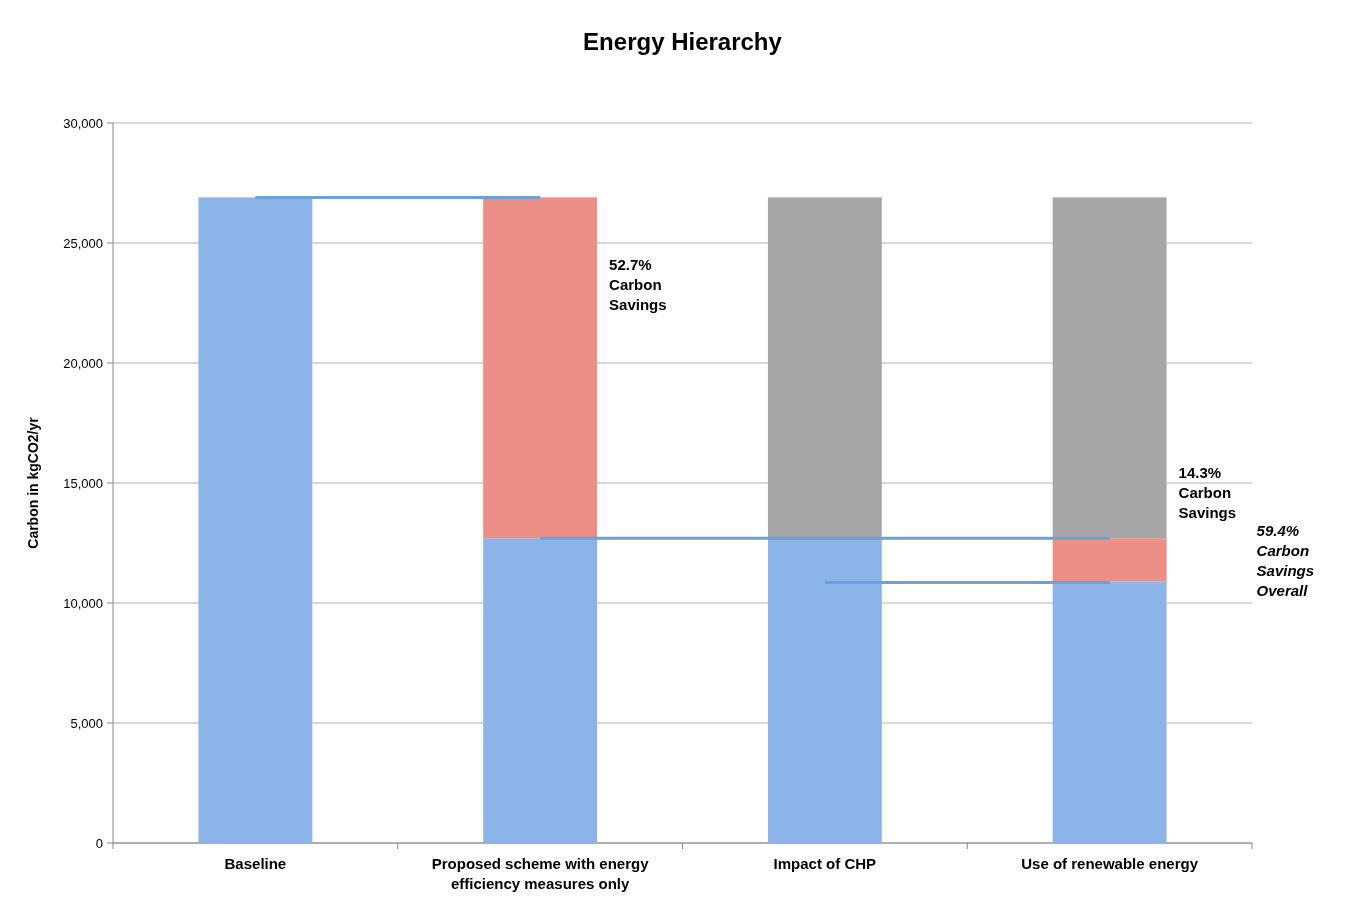 The height and width of the screenshot is (899, 1365). Describe the element at coordinates (83, 363) in the screenshot. I see `y-tick-label: 20,000` at that location.